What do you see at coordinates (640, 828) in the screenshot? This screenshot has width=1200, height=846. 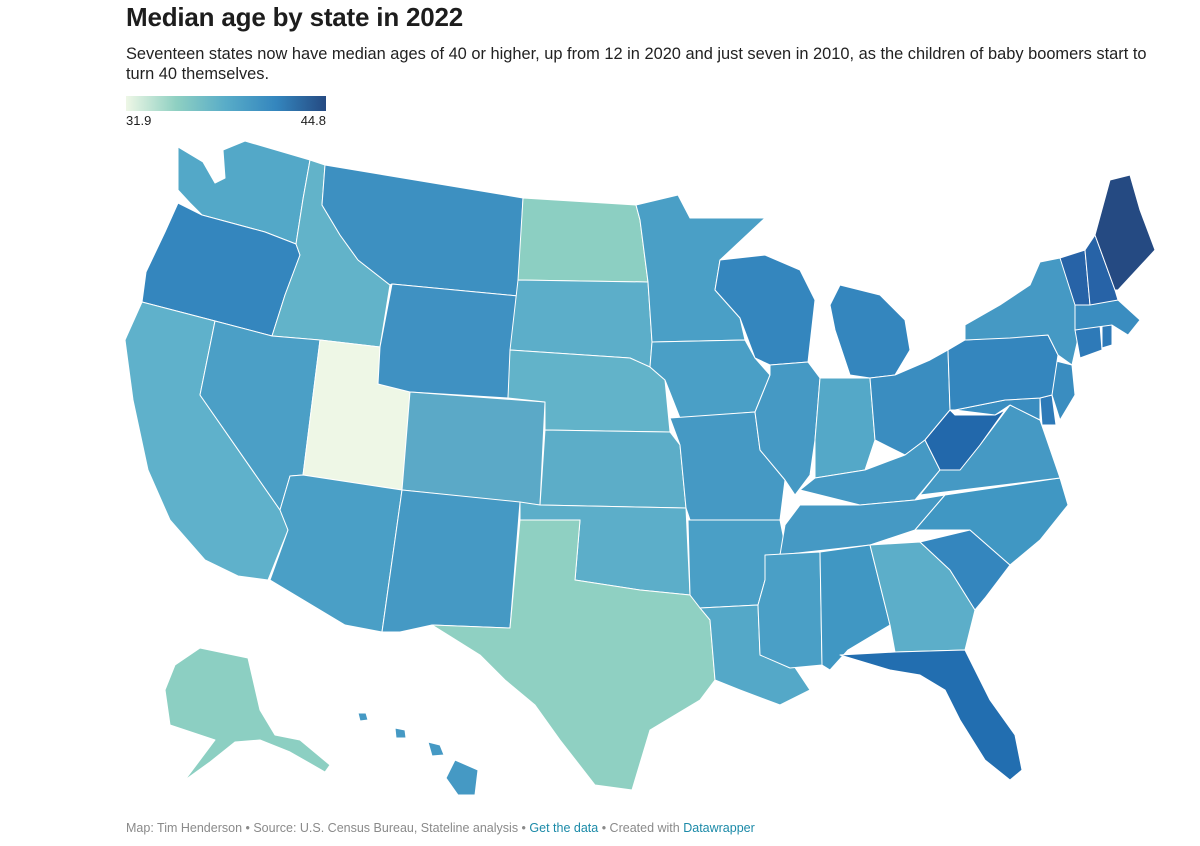 I see `footer-created-with: • Created with` at bounding box center [640, 828].